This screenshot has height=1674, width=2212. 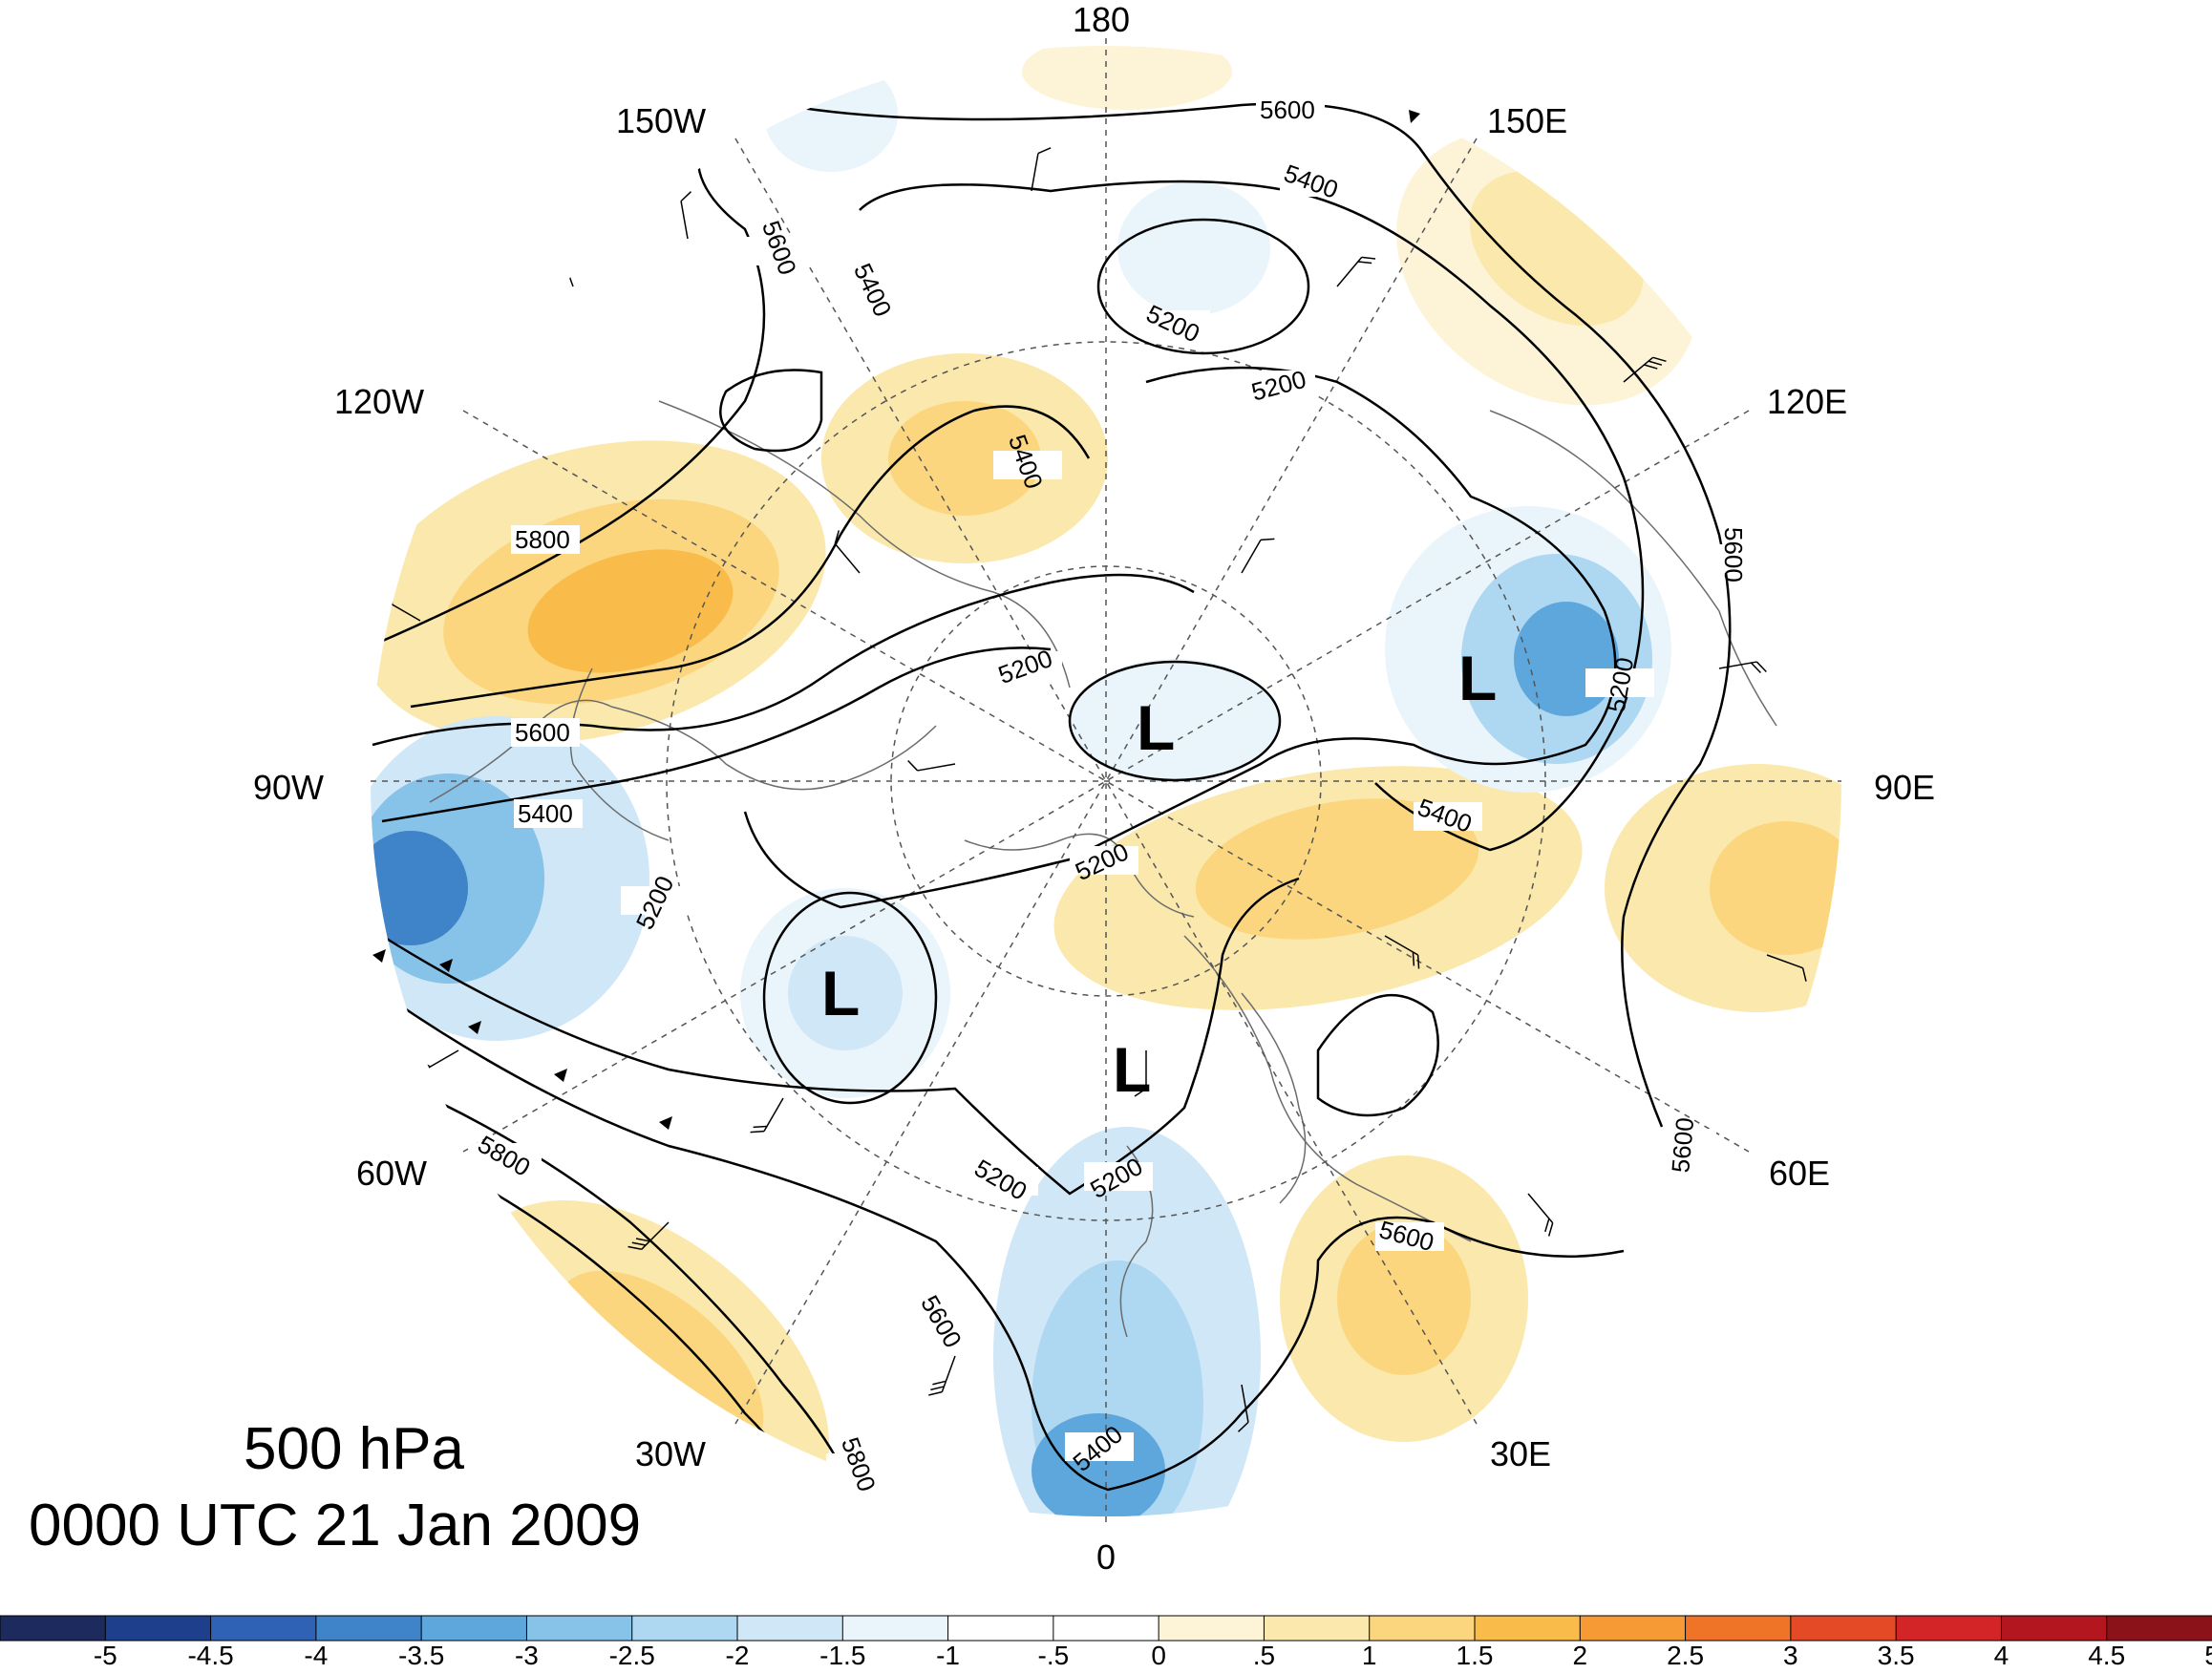 I want to click on colorbar-tick-label: -1, so click(x=948, y=1655).